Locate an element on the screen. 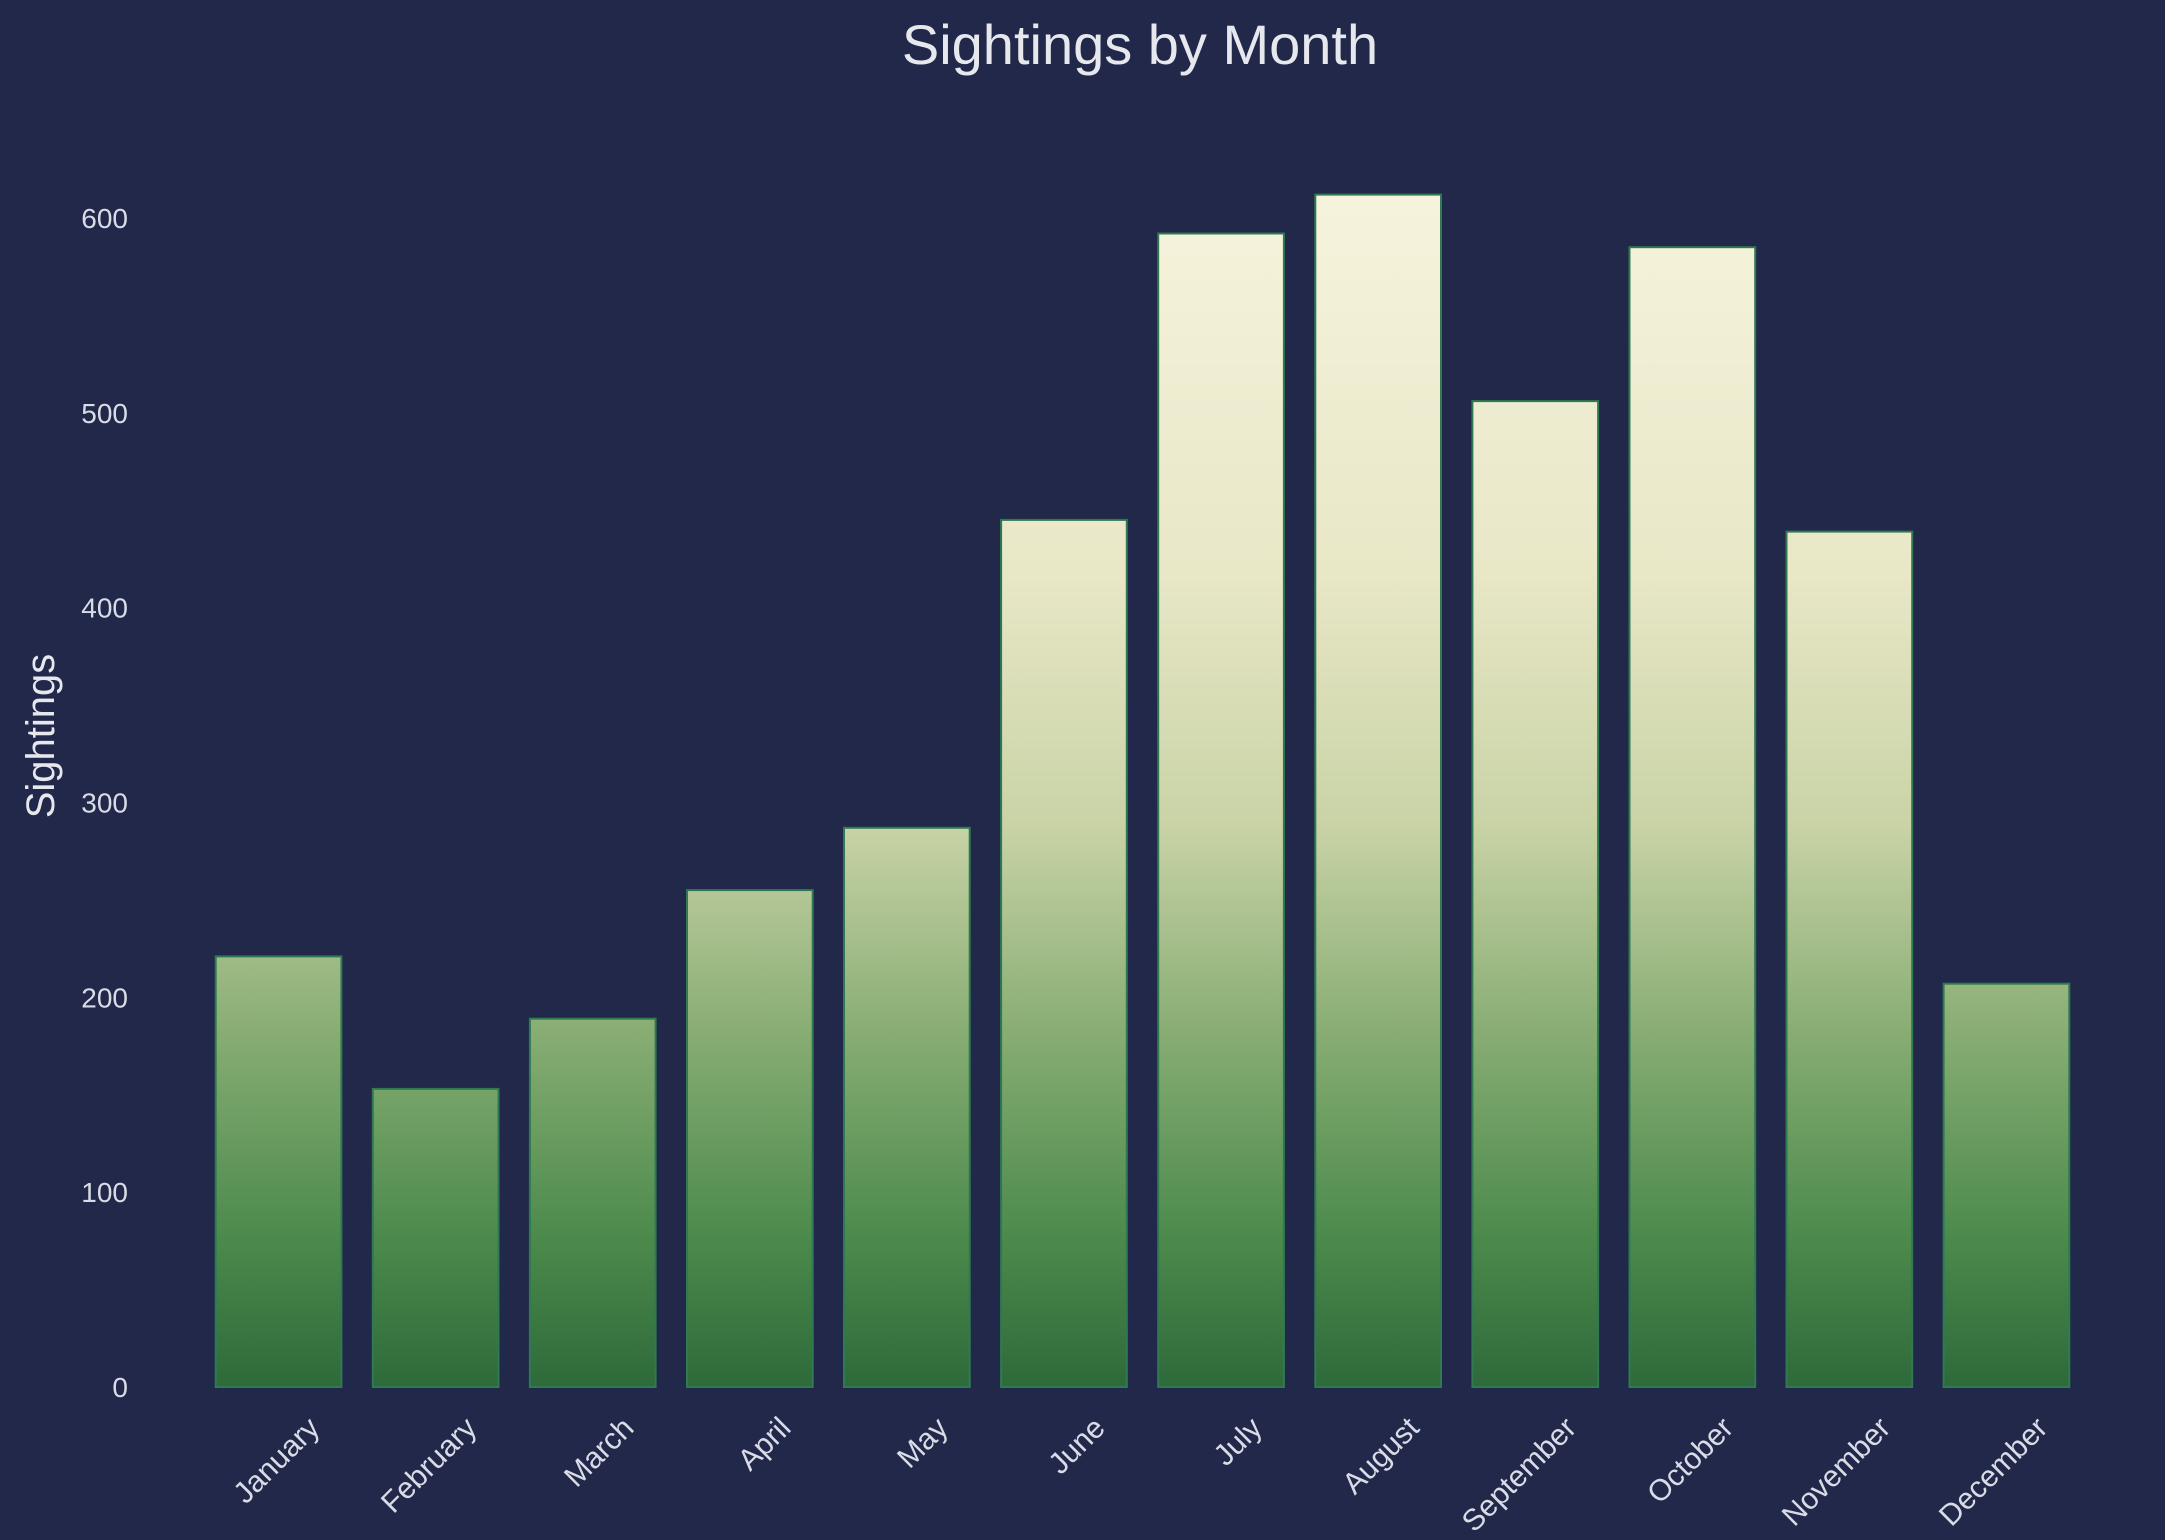 This screenshot has width=2165, height=1540. x-tick-label: October is located at coordinates (1690, 1460).